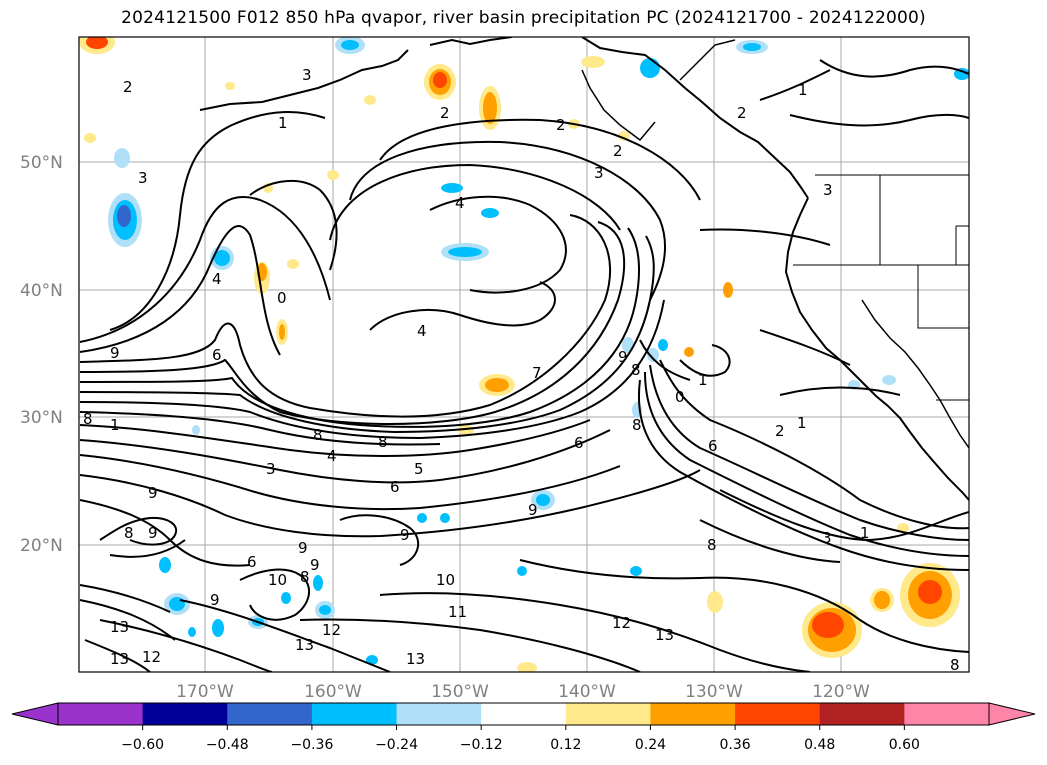 The image size is (1047, 765). Describe the element at coordinates (819, 745) in the screenshot. I see `colorbar-tick-label: 0.48` at that location.